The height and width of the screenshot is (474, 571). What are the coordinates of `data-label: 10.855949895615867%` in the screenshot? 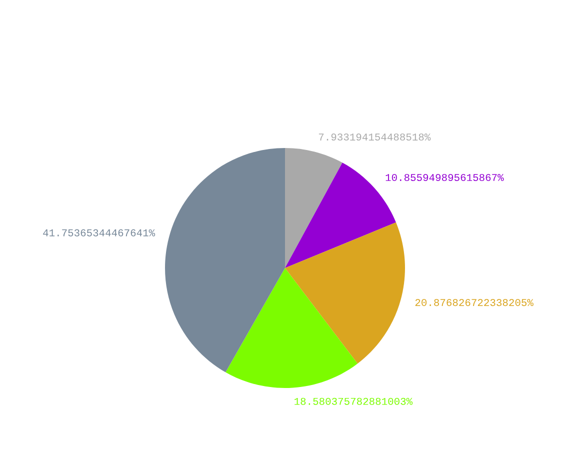 It's located at (445, 178).